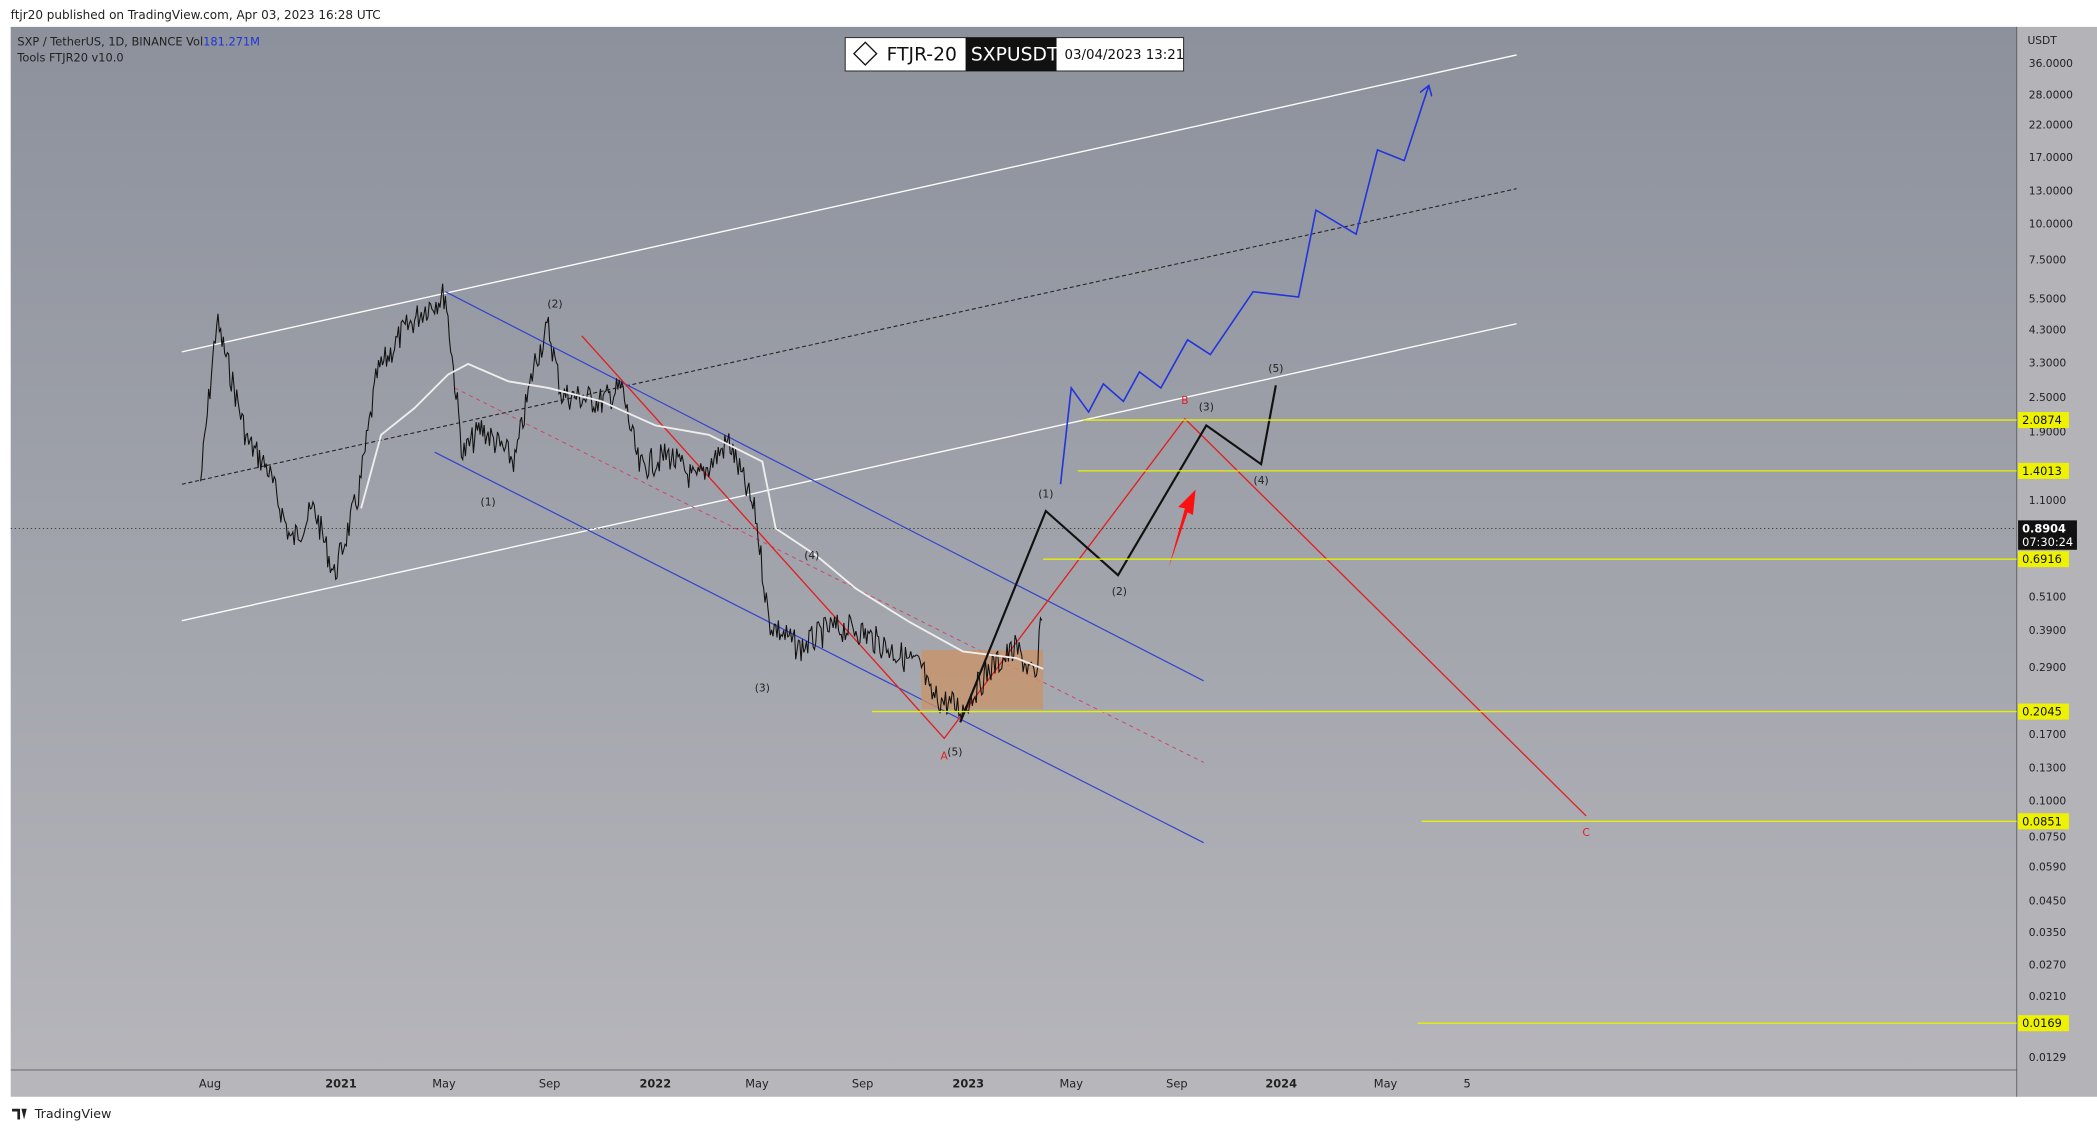 The width and height of the screenshot is (2097, 1133). I want to click on level-label: 0.0169, so click(2042, 1023).